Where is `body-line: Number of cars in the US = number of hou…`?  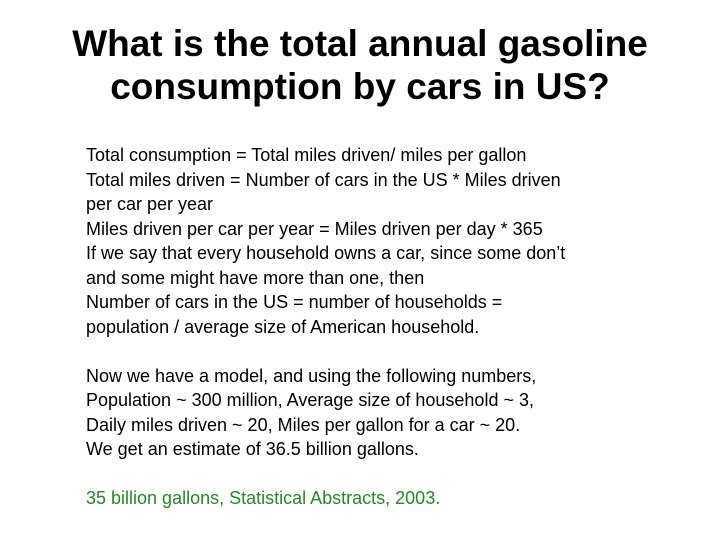
body-line: Number of cars in the US = number of hou… is located at coordinates (294, 302).